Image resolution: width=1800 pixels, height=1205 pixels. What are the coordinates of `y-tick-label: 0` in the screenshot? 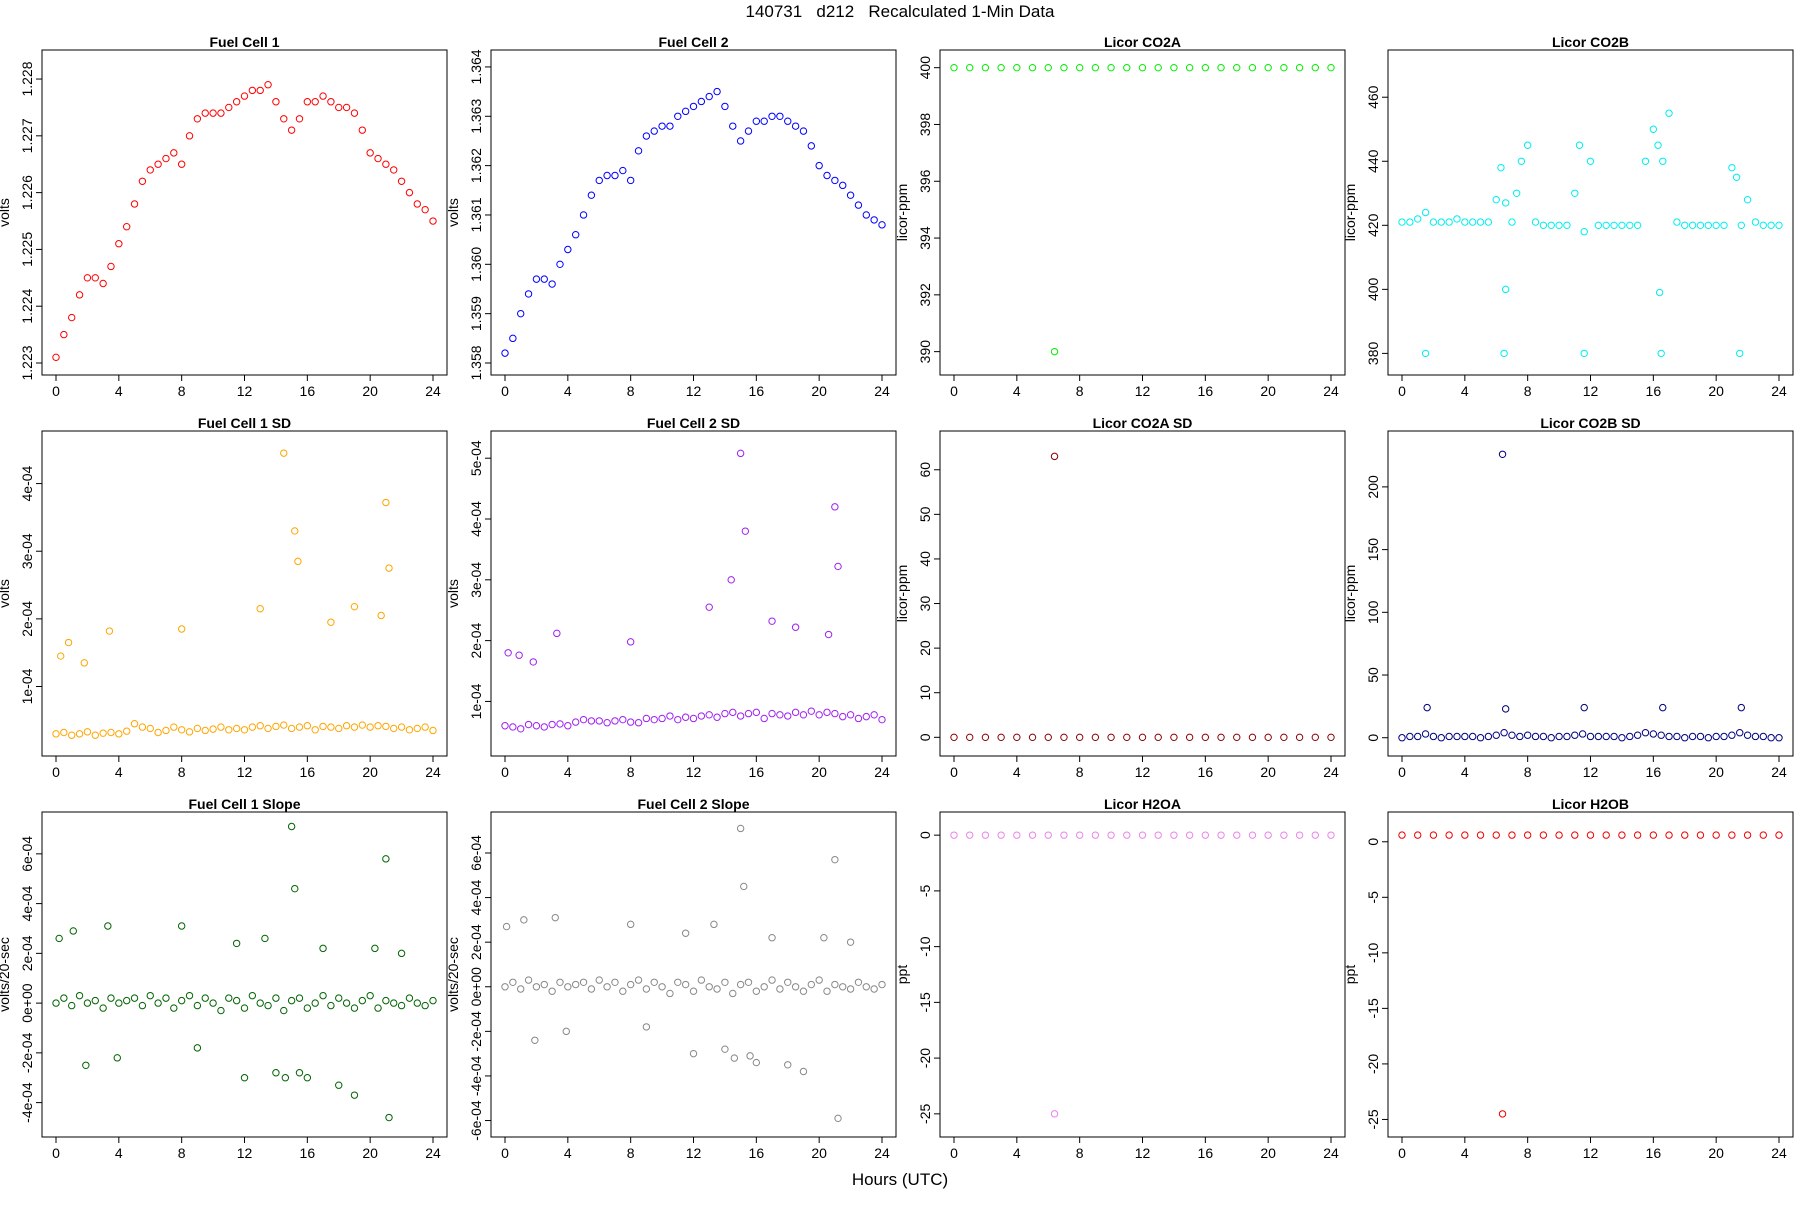 It's located at (1373, 842).